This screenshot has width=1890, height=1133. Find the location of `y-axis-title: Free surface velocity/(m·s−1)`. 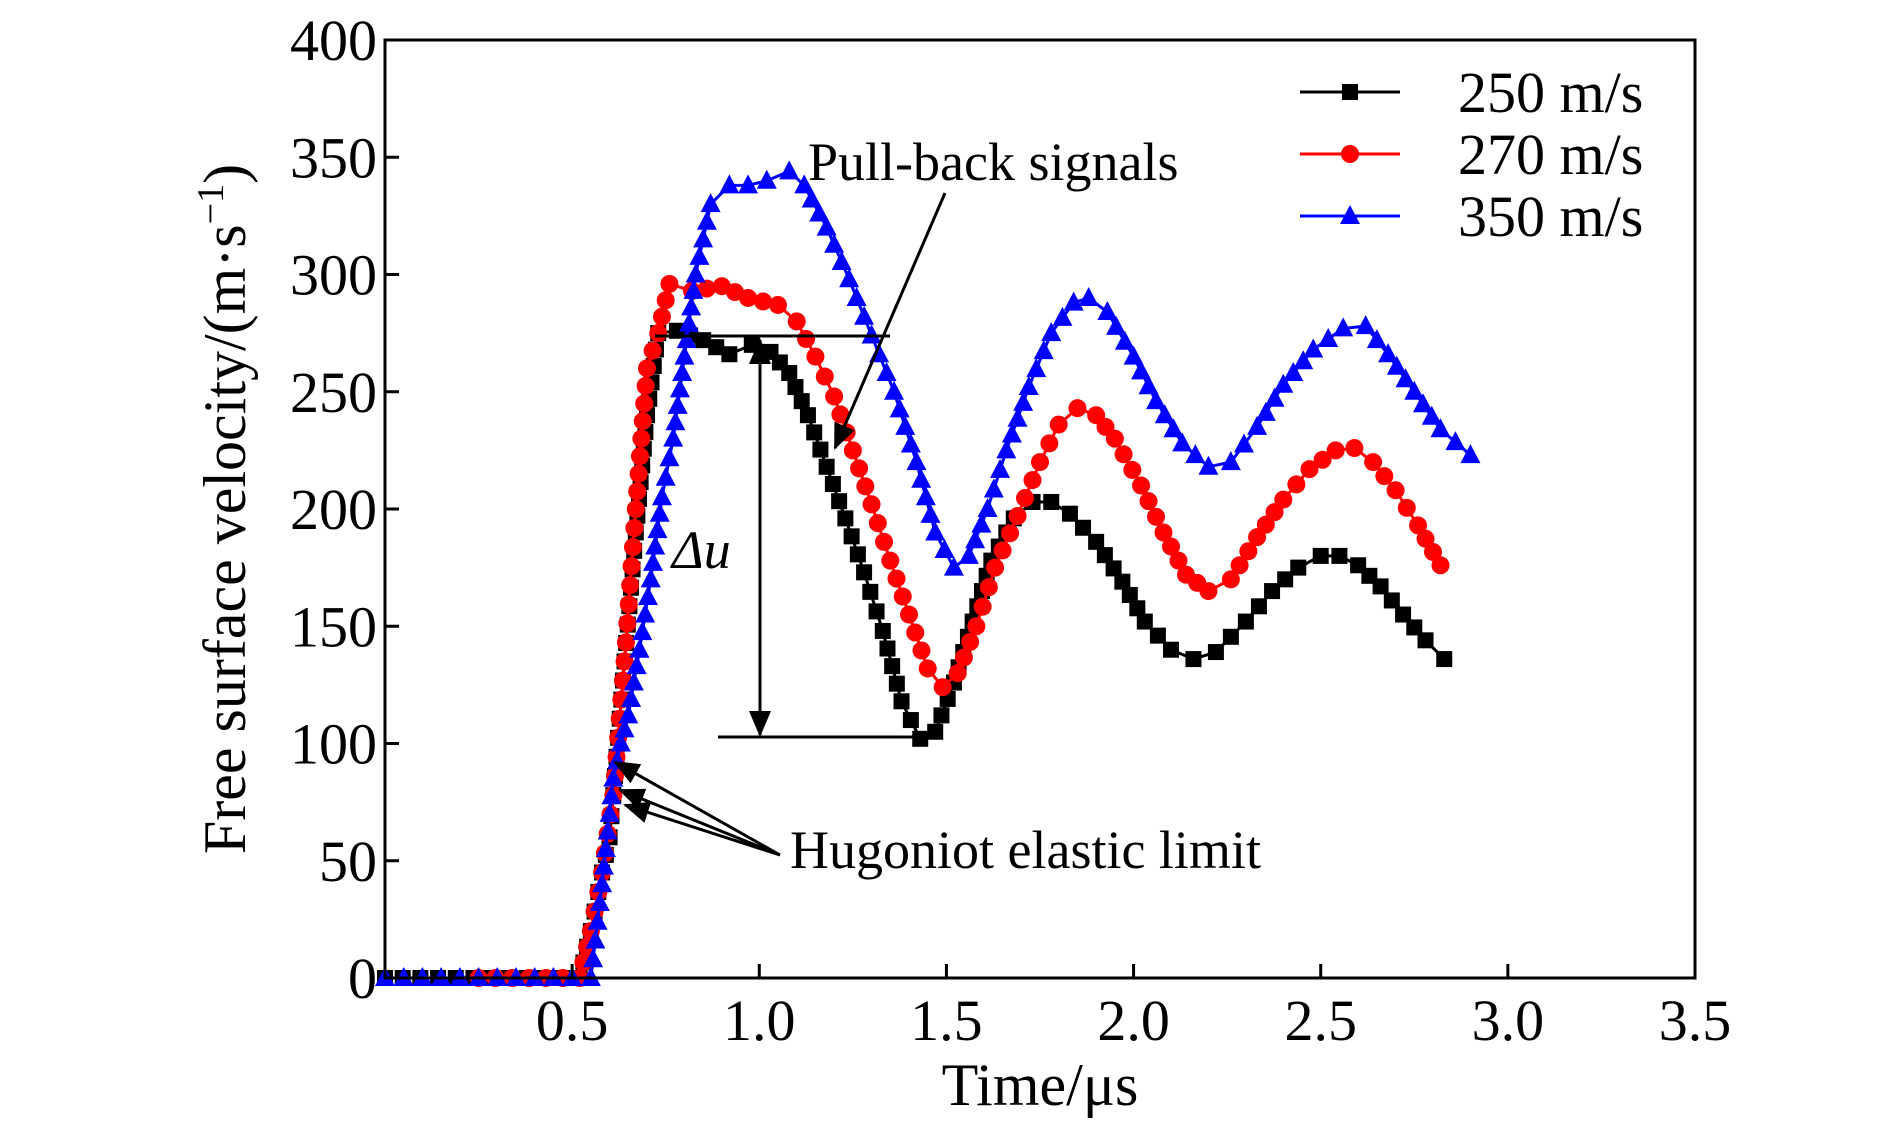

y-axis-title: Free surface velocity/(m·s−1) is located at coordinates (224, 509).